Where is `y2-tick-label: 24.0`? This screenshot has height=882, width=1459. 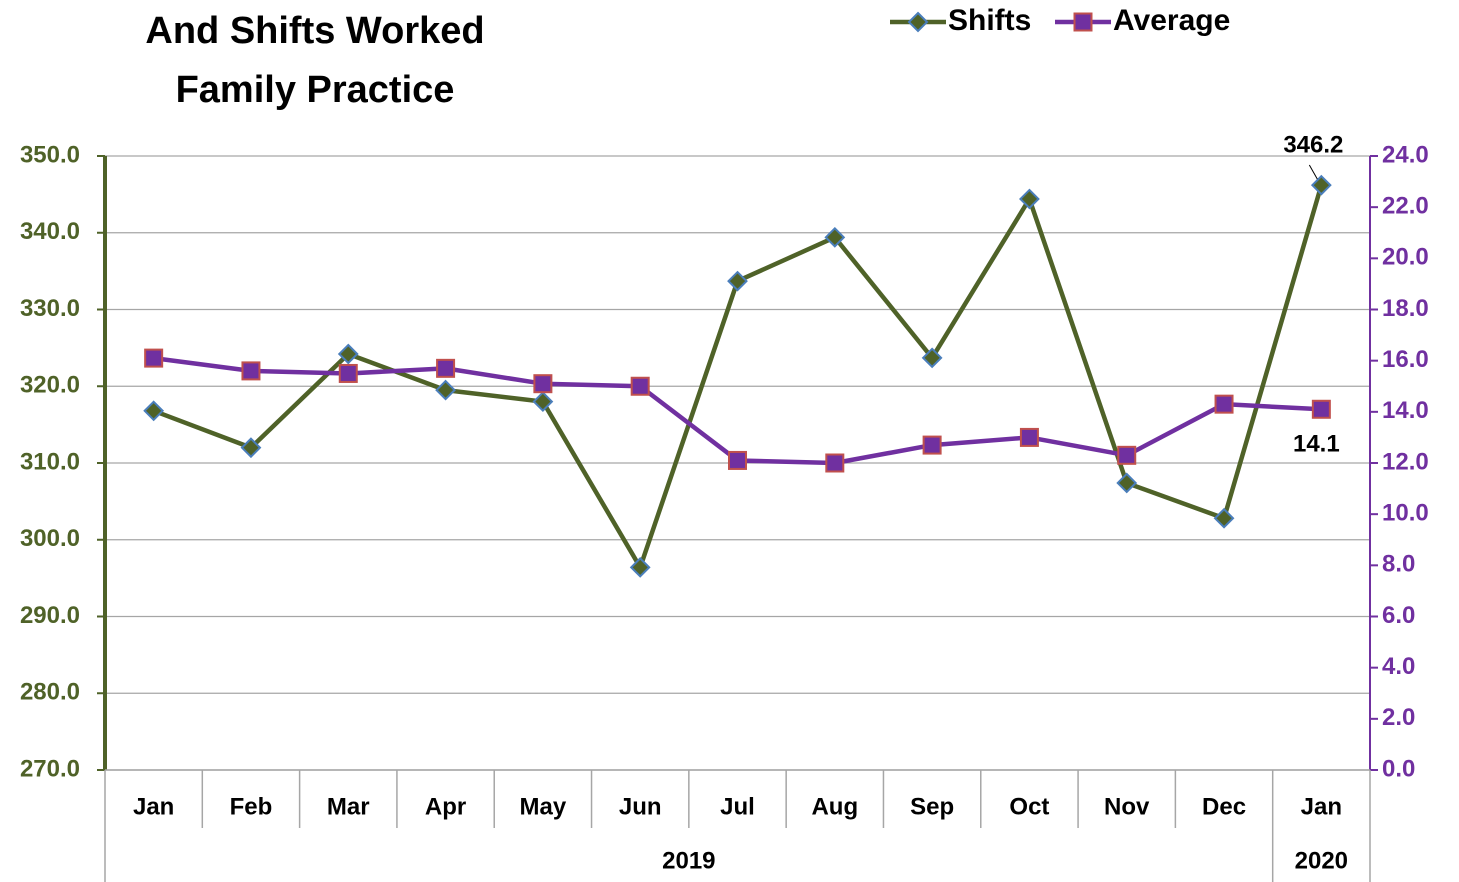 y2-tick-label: 24.0 is located at coordinates (1405, 154).